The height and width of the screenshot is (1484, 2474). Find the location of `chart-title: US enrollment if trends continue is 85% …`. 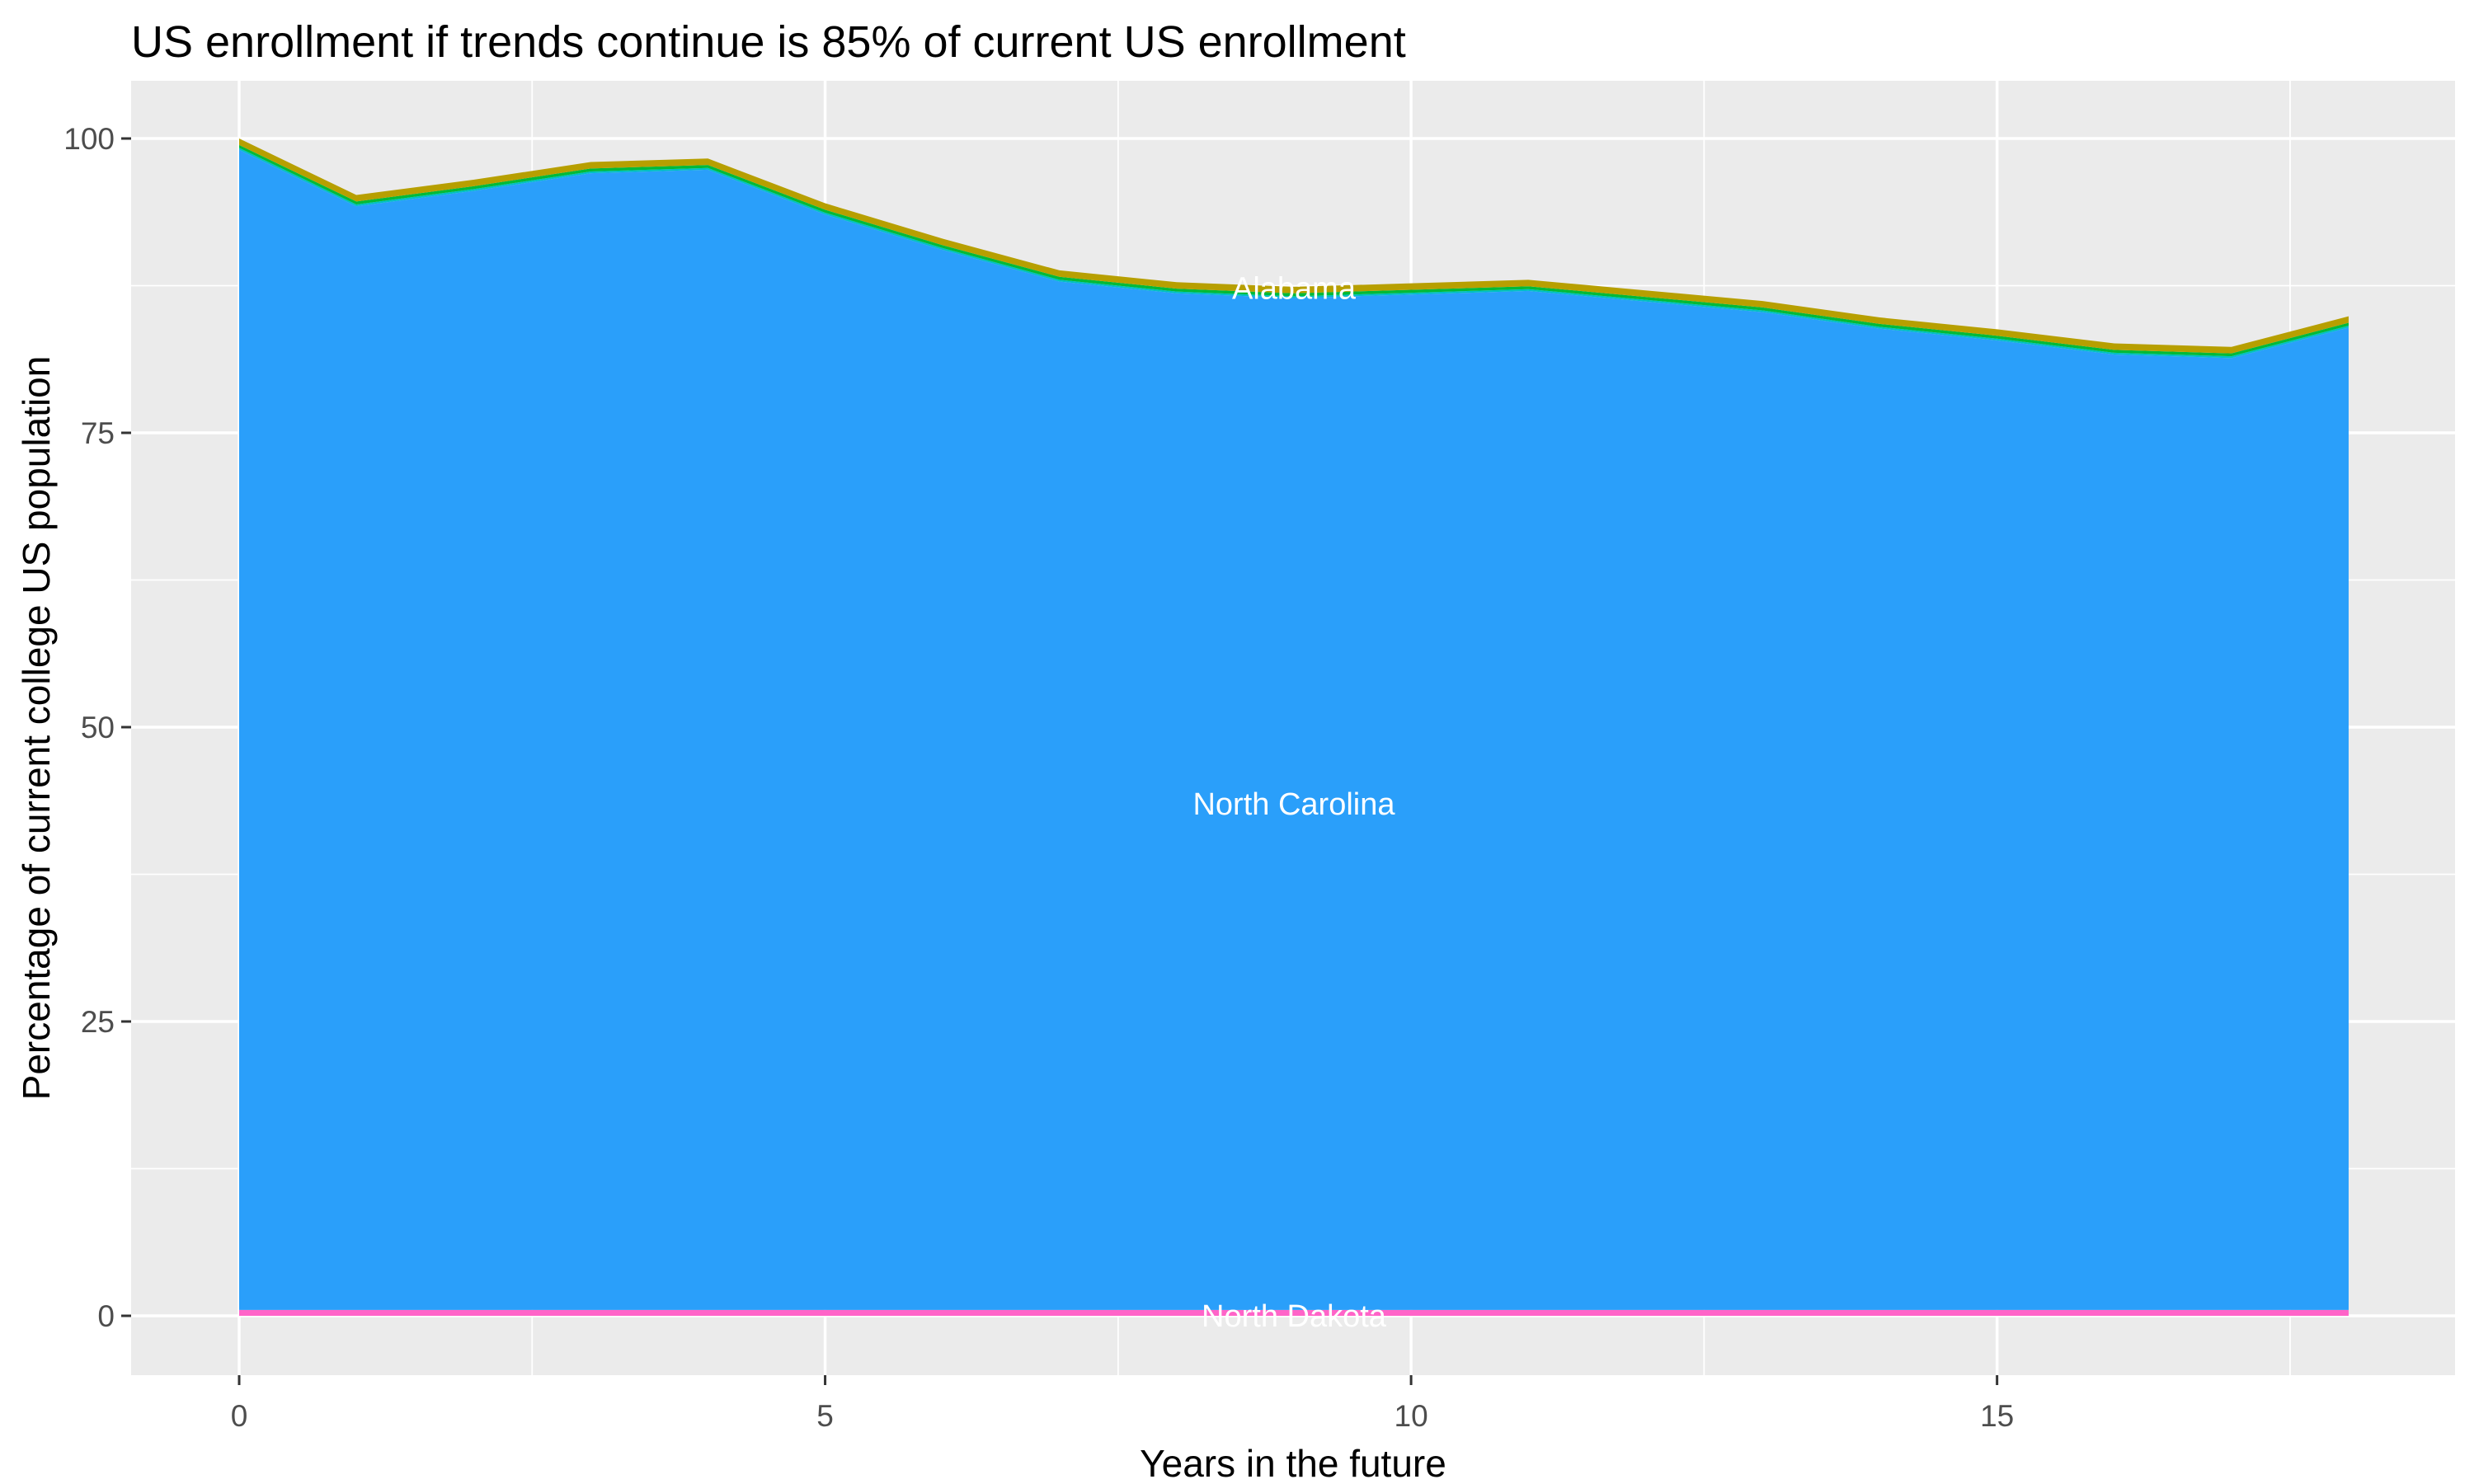

chart-title: US enrollment if trends continue is 85% … is located at coordinates (768, 42).